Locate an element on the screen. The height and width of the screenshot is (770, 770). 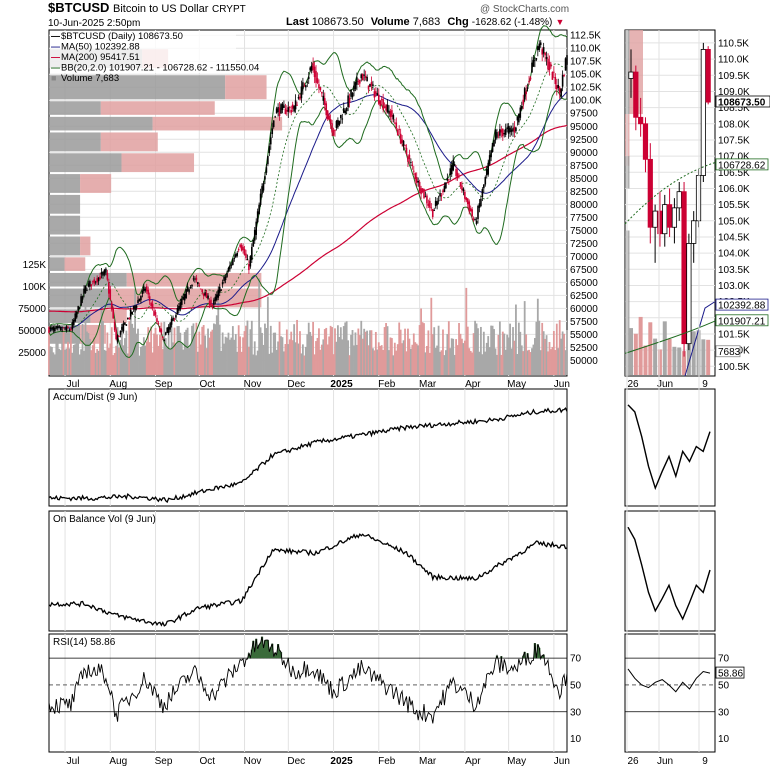
accum-dist-label: Accum/Dist (9 Jun) is located at coordinates (95, 397).